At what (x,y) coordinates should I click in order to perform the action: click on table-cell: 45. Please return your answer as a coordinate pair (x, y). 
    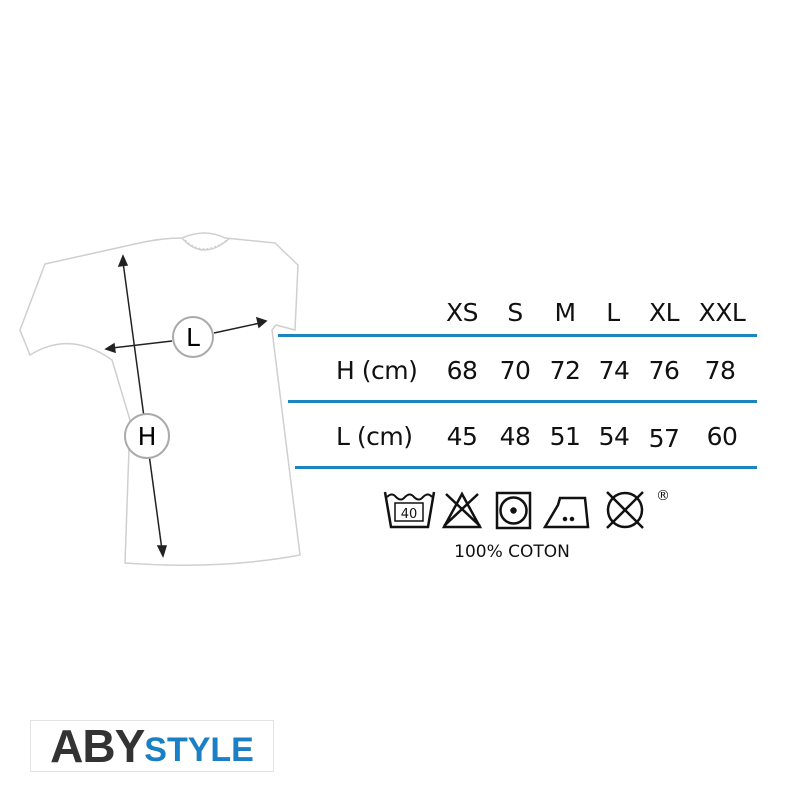
    Looking at the image, I should click on (462, 436).